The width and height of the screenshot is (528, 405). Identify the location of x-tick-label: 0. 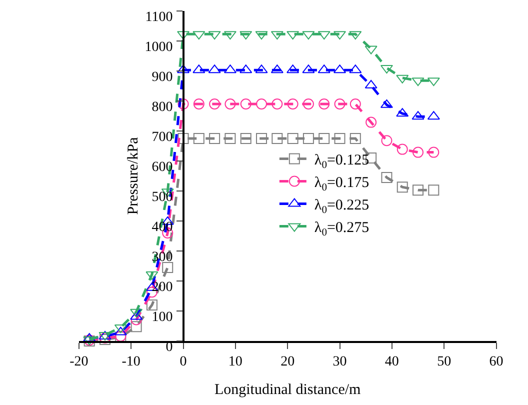
(183, 362).